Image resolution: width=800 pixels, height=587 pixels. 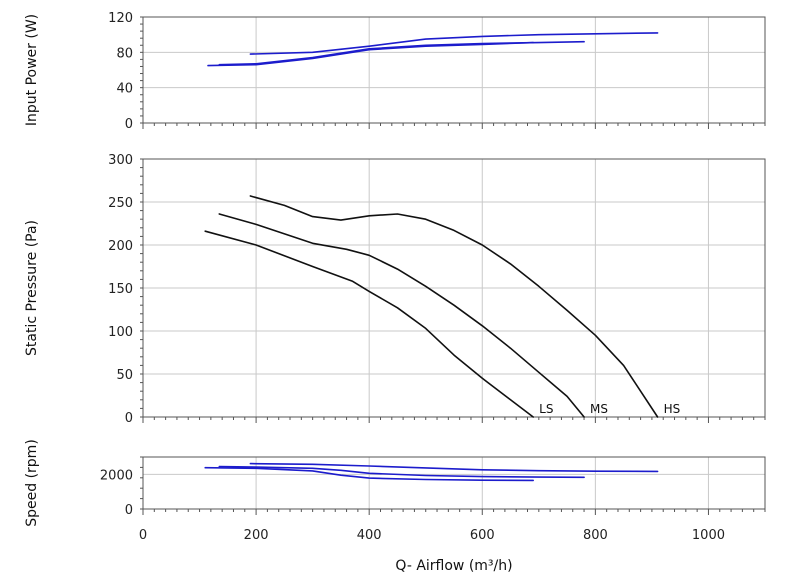 What do you see at coordinates (129, 510) in the screenshot?
I see `y-tick-label-speed: 0` at bounding box center [129, 510].